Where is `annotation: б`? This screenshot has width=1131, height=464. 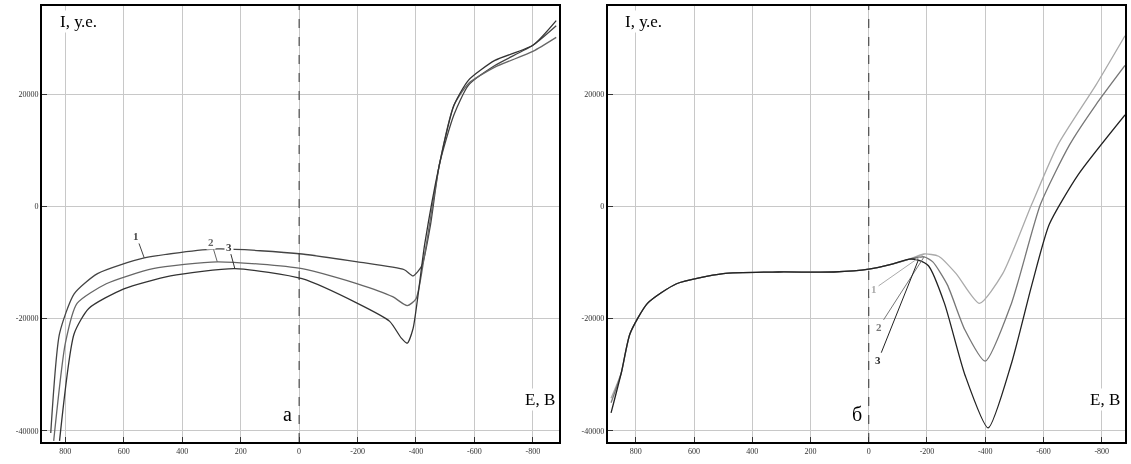 annotation: б is located at coordinates (857, 414).